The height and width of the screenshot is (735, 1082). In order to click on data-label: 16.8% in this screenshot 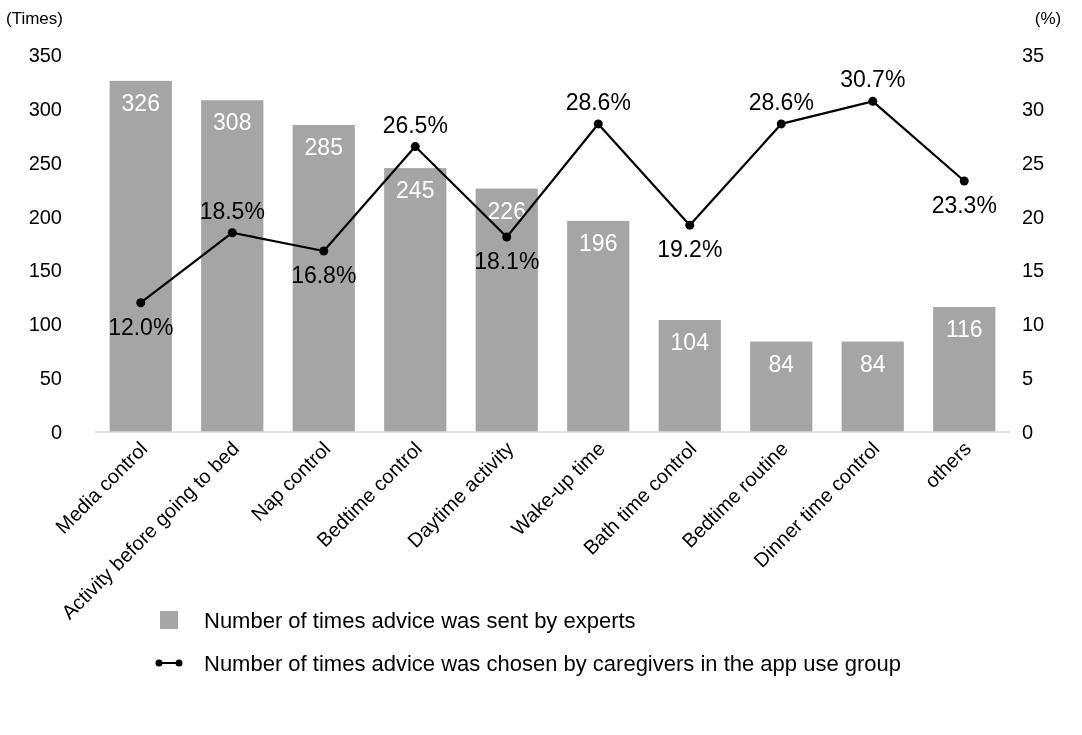, I will do `click(324, 275)`.